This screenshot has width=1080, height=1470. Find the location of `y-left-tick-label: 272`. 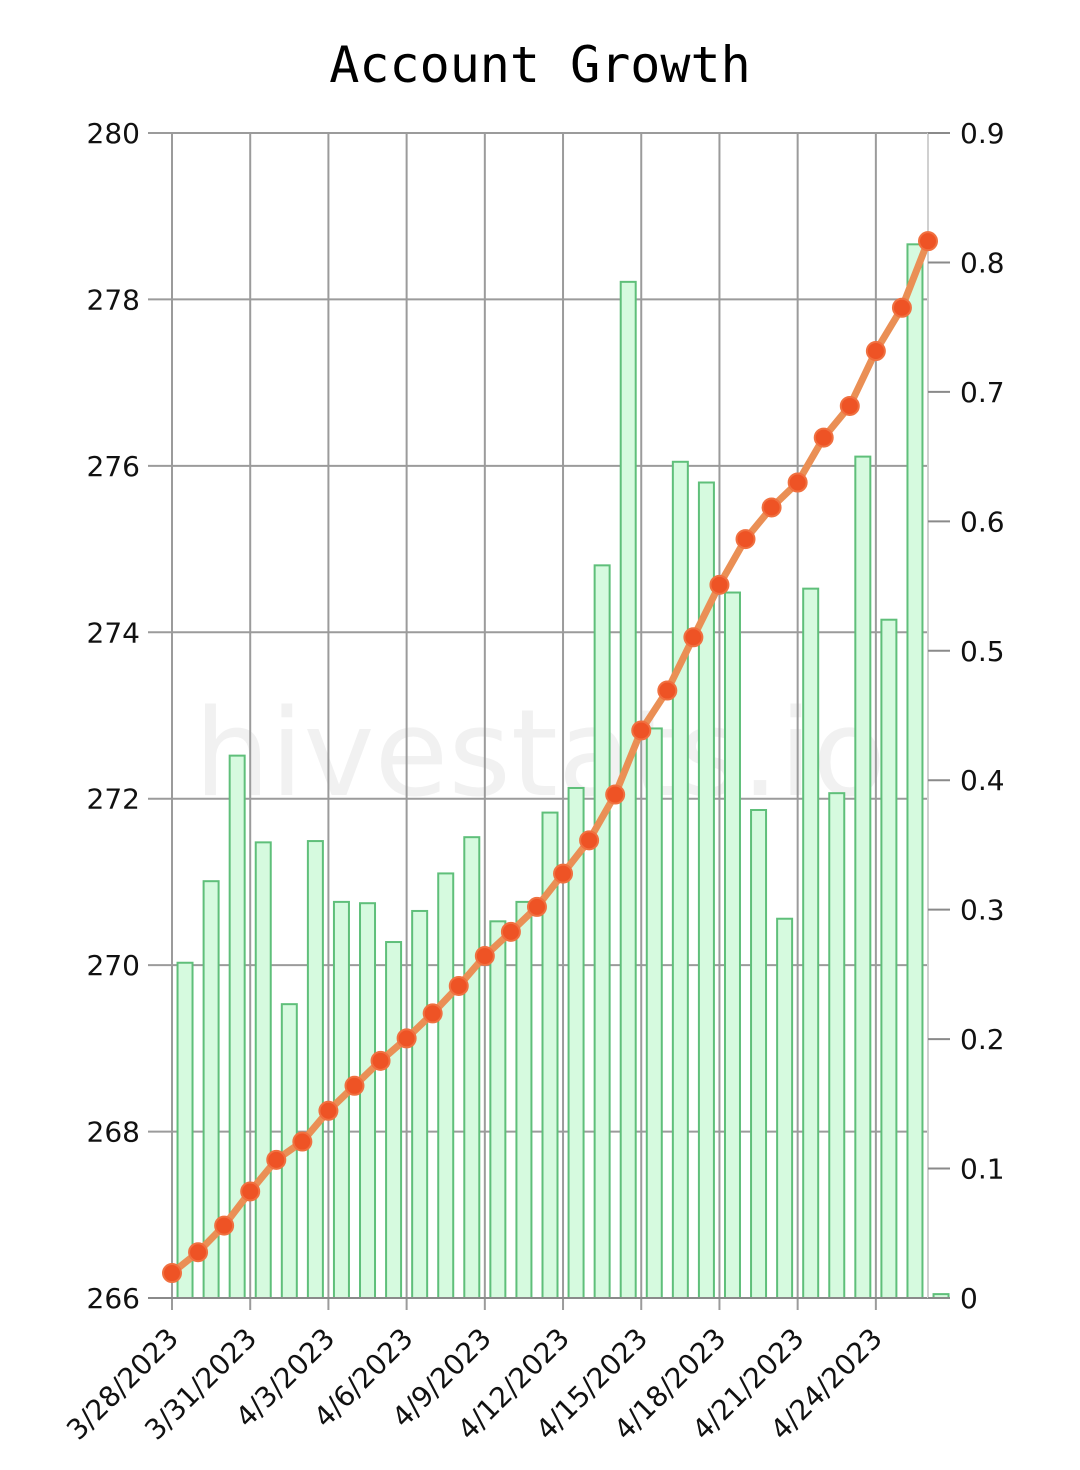

y-left-tick-label: 272 is located at coordinates (113, 799).